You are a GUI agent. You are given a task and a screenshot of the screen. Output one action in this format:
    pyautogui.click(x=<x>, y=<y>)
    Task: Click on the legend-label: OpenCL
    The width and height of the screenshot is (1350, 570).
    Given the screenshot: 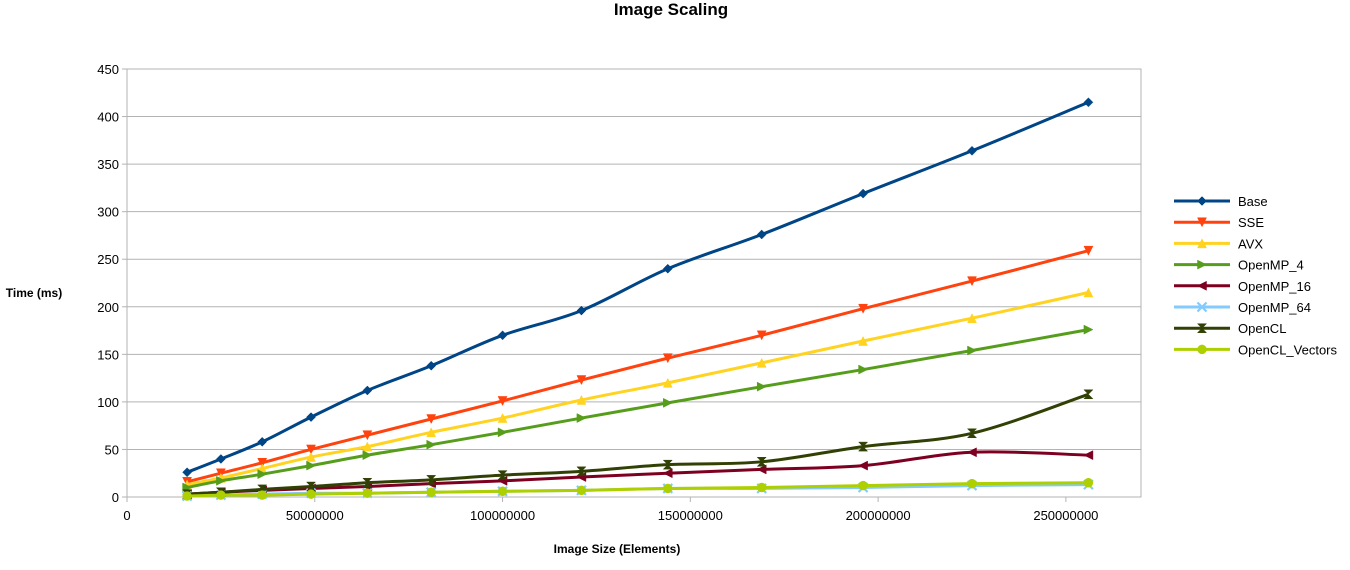 What is the action you would take?
    pyautogui.click(x=1262, y=328)
    